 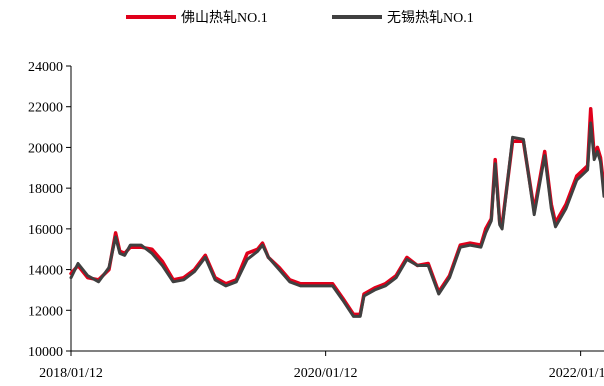 I want to click on legend: 佛山热轧NO.1 无锡热轧NO.1, so click(x=300, y=18).